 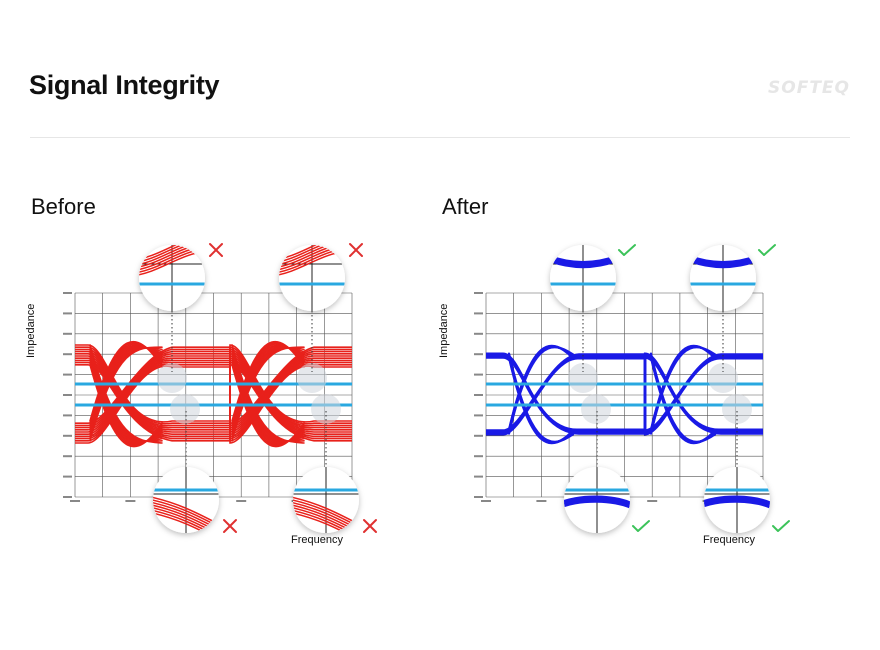 What do you see at coordinates (124, 85) in the screenshot?
I see `page-title: Signal Integrity` at bounding box center [124, 85].